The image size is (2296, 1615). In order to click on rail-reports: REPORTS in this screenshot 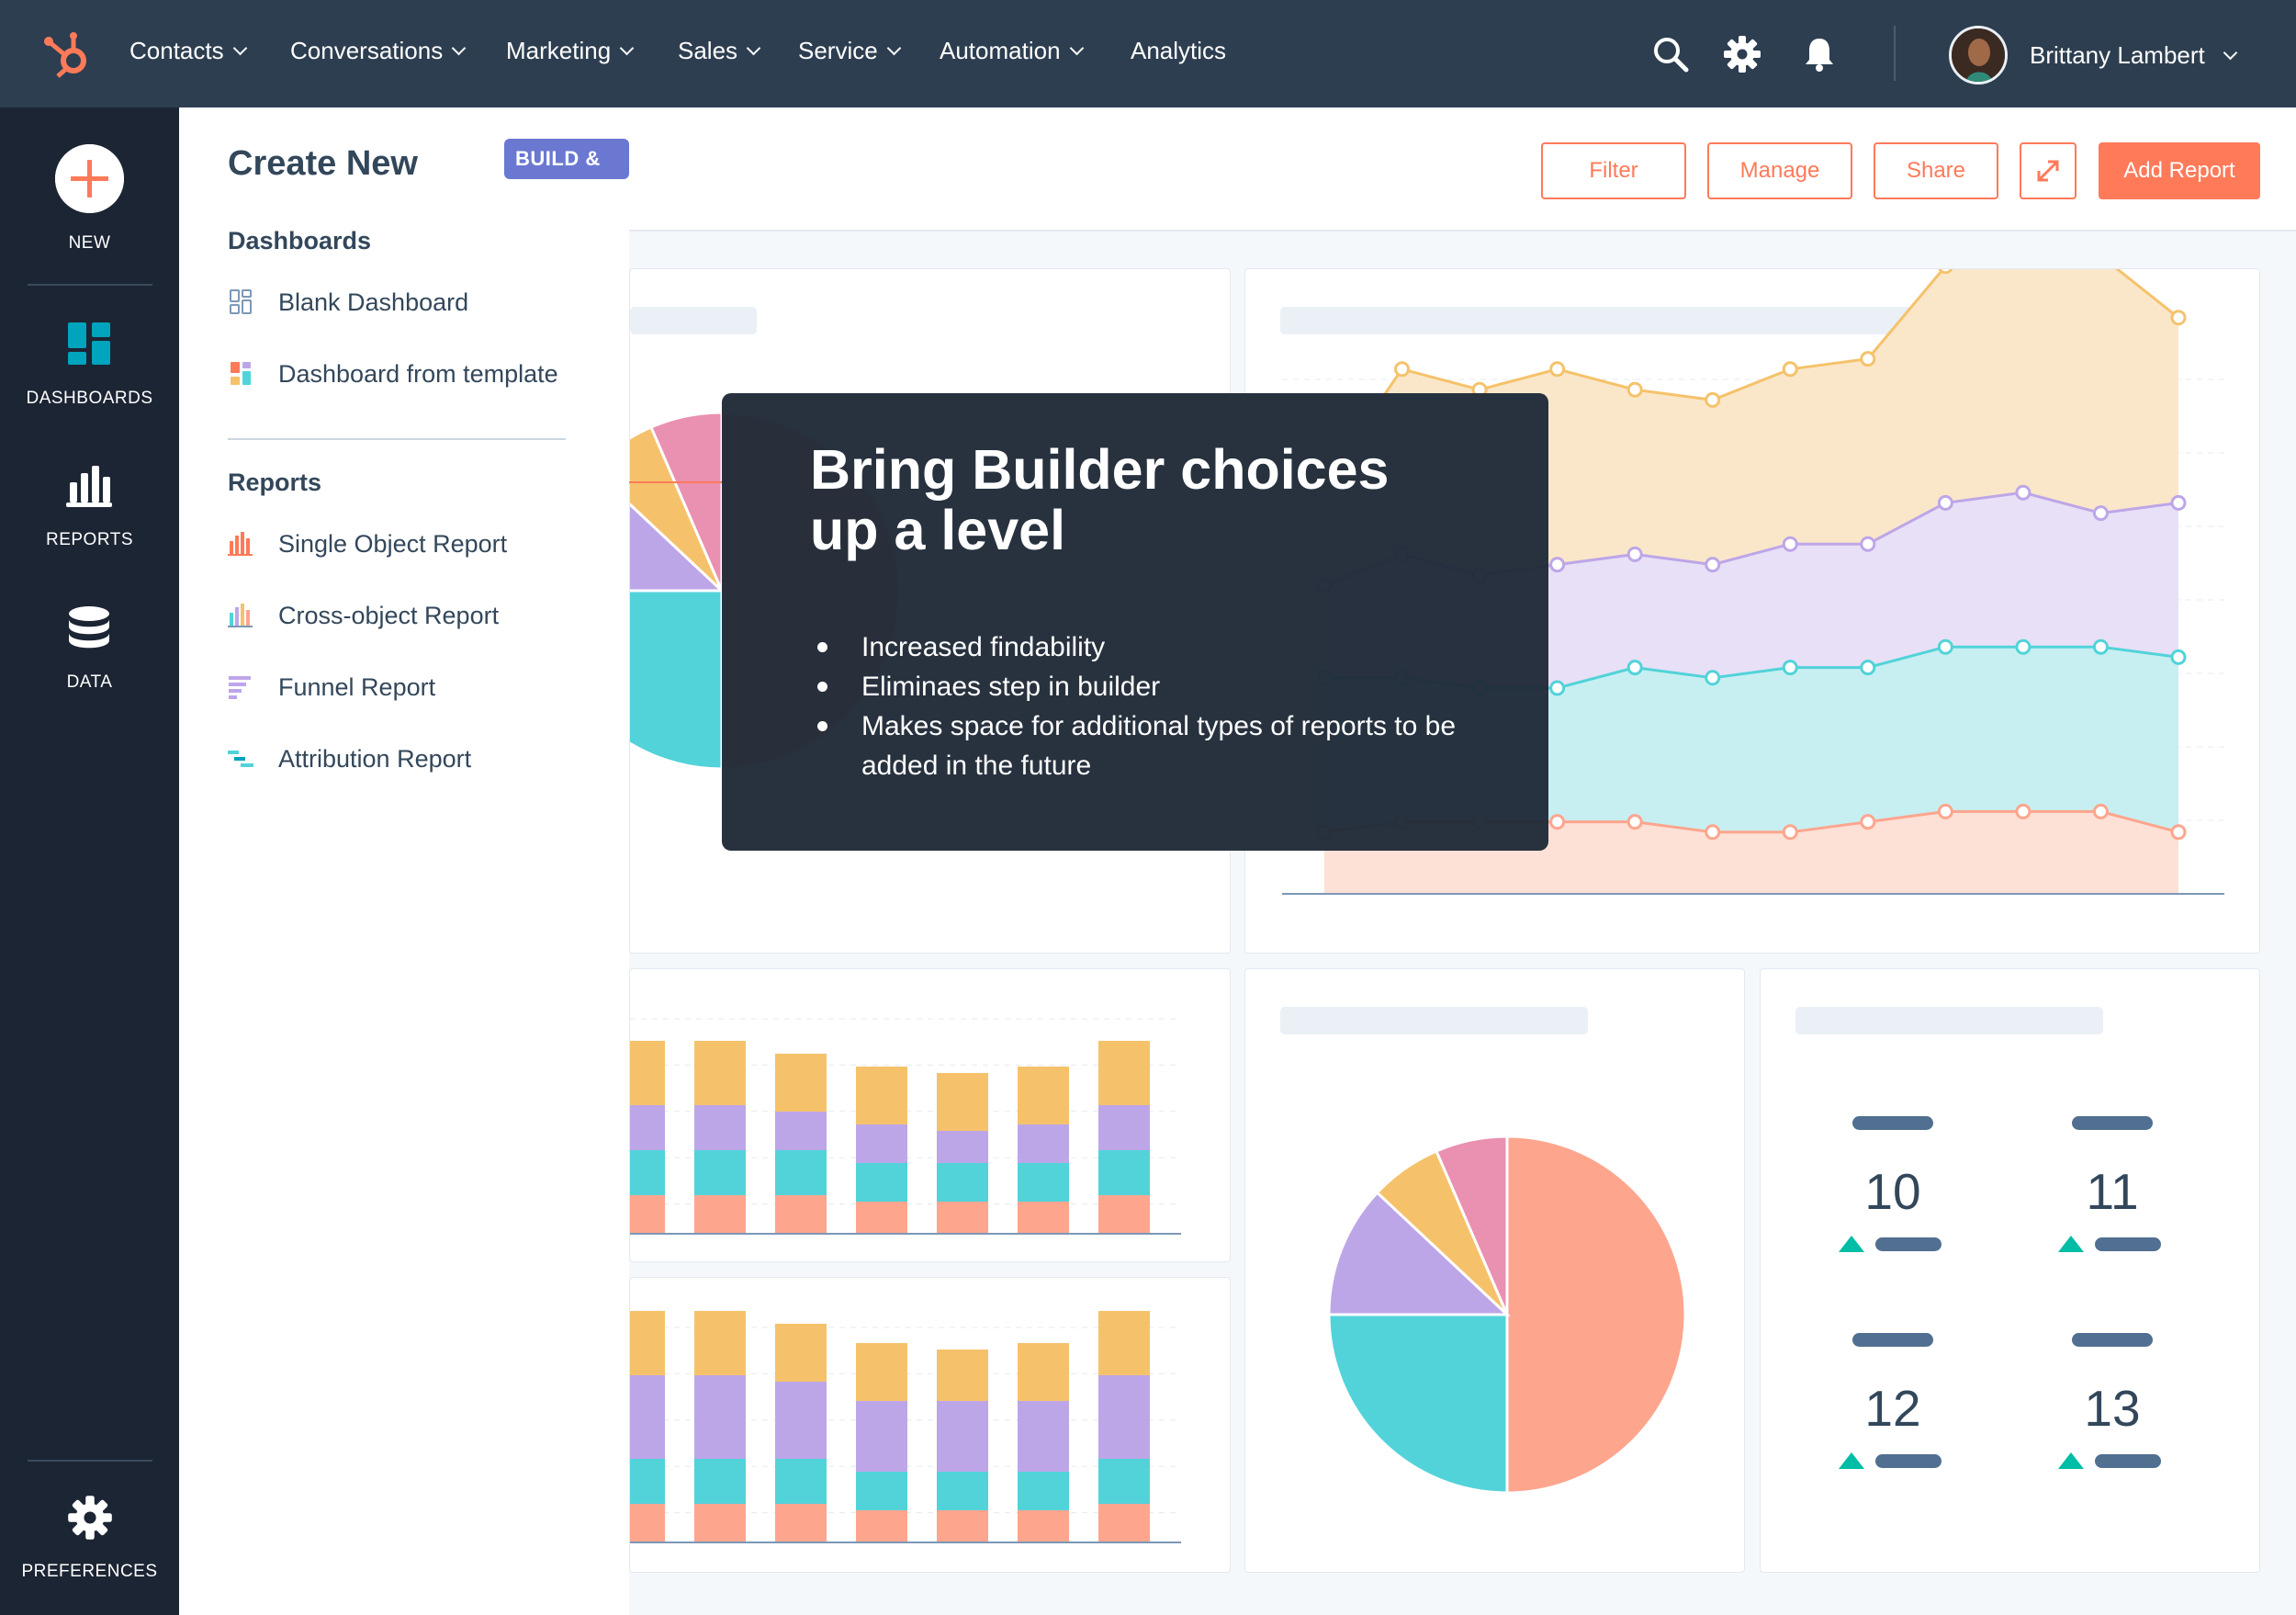, I will do `click(89, 539)`.